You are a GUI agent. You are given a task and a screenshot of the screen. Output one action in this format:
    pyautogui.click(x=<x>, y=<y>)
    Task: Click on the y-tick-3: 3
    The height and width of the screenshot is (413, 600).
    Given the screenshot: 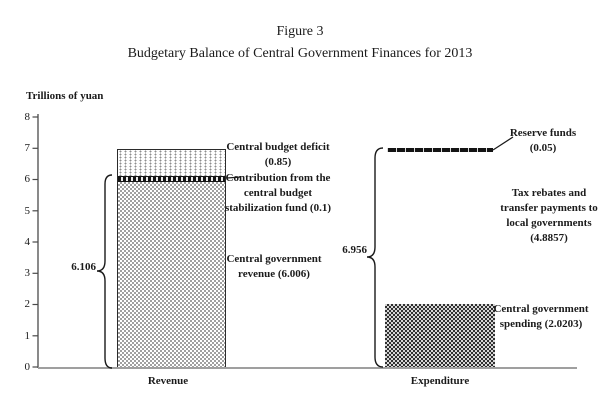 What is the action you would take?
    pyautogui.click(x=27, y=273)
    